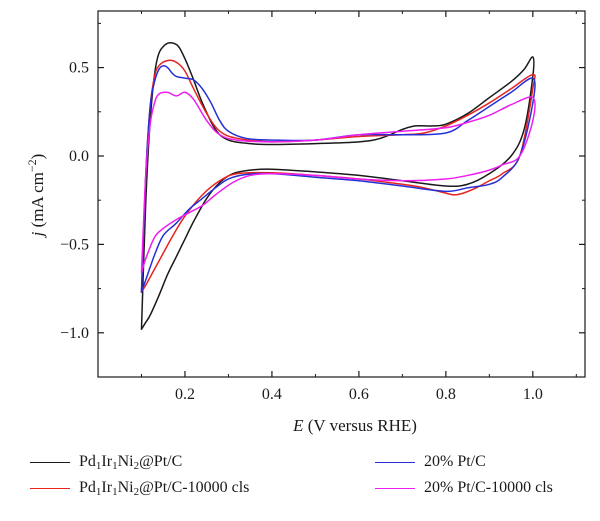 This screenshot has height=521, width=600. What do you see at coordinates (164, 488) in the screenshot?
I see `legend-label: Pd1Ir1Ni2@Pt/C-10000 cls` at bounding box center [164, 488].